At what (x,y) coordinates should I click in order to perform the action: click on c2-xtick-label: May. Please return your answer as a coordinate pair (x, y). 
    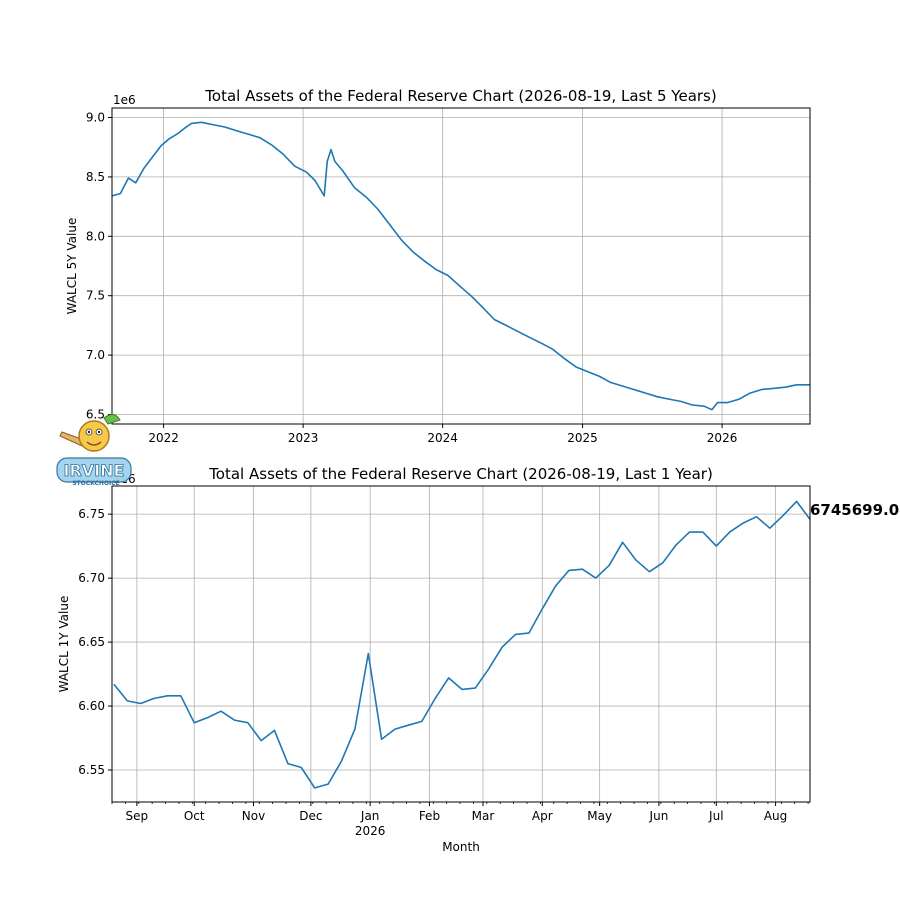
    Looking at the image, I should click on (599, 816).